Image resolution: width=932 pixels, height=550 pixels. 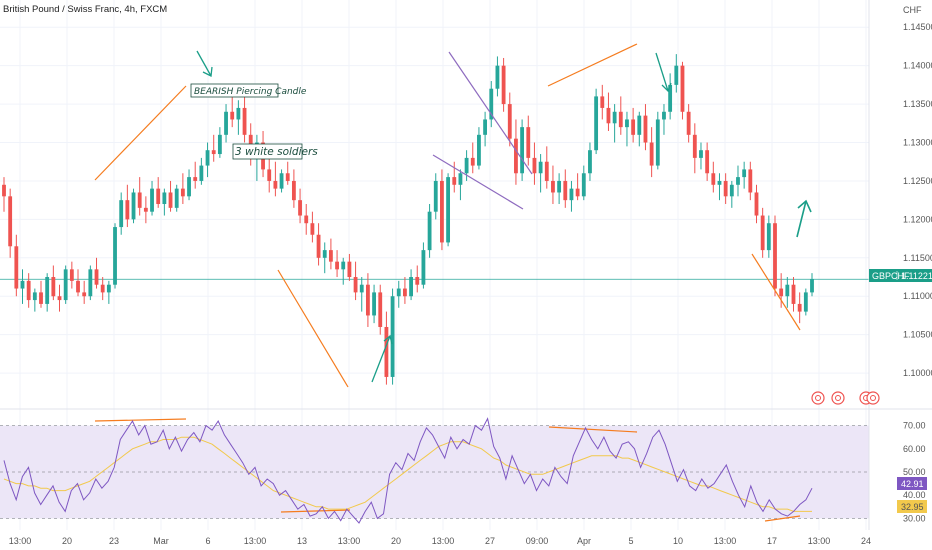 What do you see at coordinates (275, 151) in the screenshot?
I see `annotation-soldiers: 3 white soldiers` at bounding box center [275, 151].